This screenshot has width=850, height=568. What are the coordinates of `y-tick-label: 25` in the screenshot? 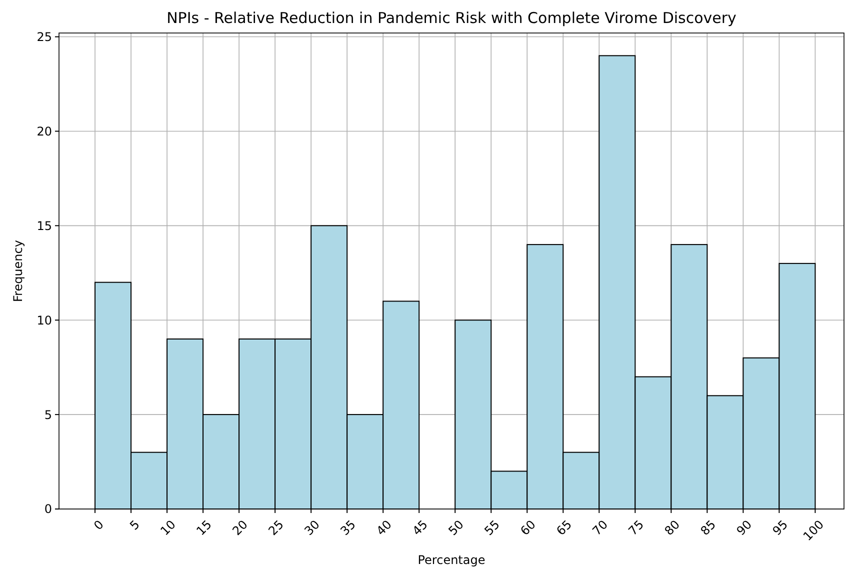 It's located at (44, 37).